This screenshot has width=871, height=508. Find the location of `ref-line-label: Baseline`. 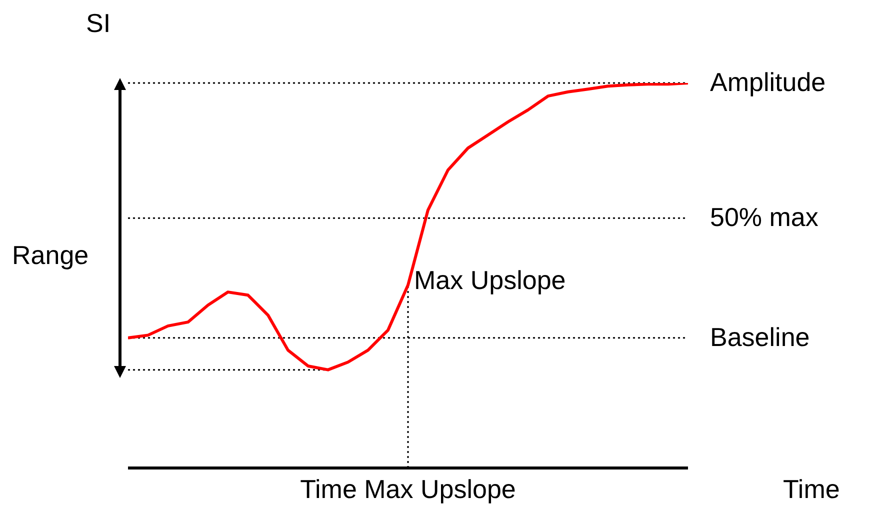

ref-line-label: Baseline is located at coordinates (760, 337).